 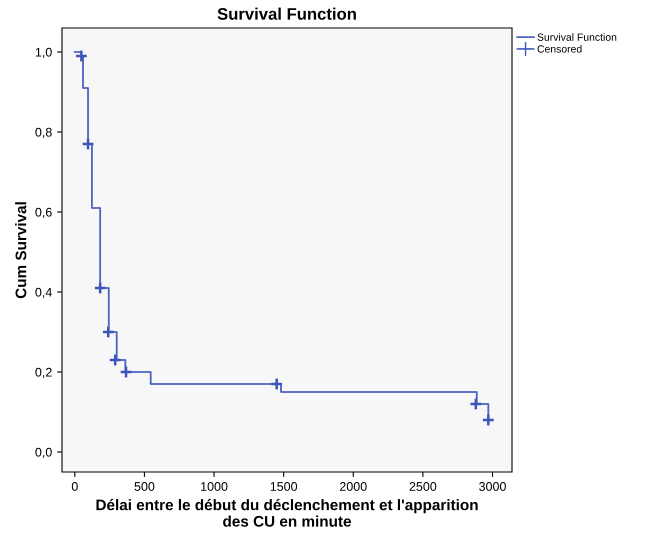 I want to click on x-tick-label: 1500, so click(x=284, y=486).